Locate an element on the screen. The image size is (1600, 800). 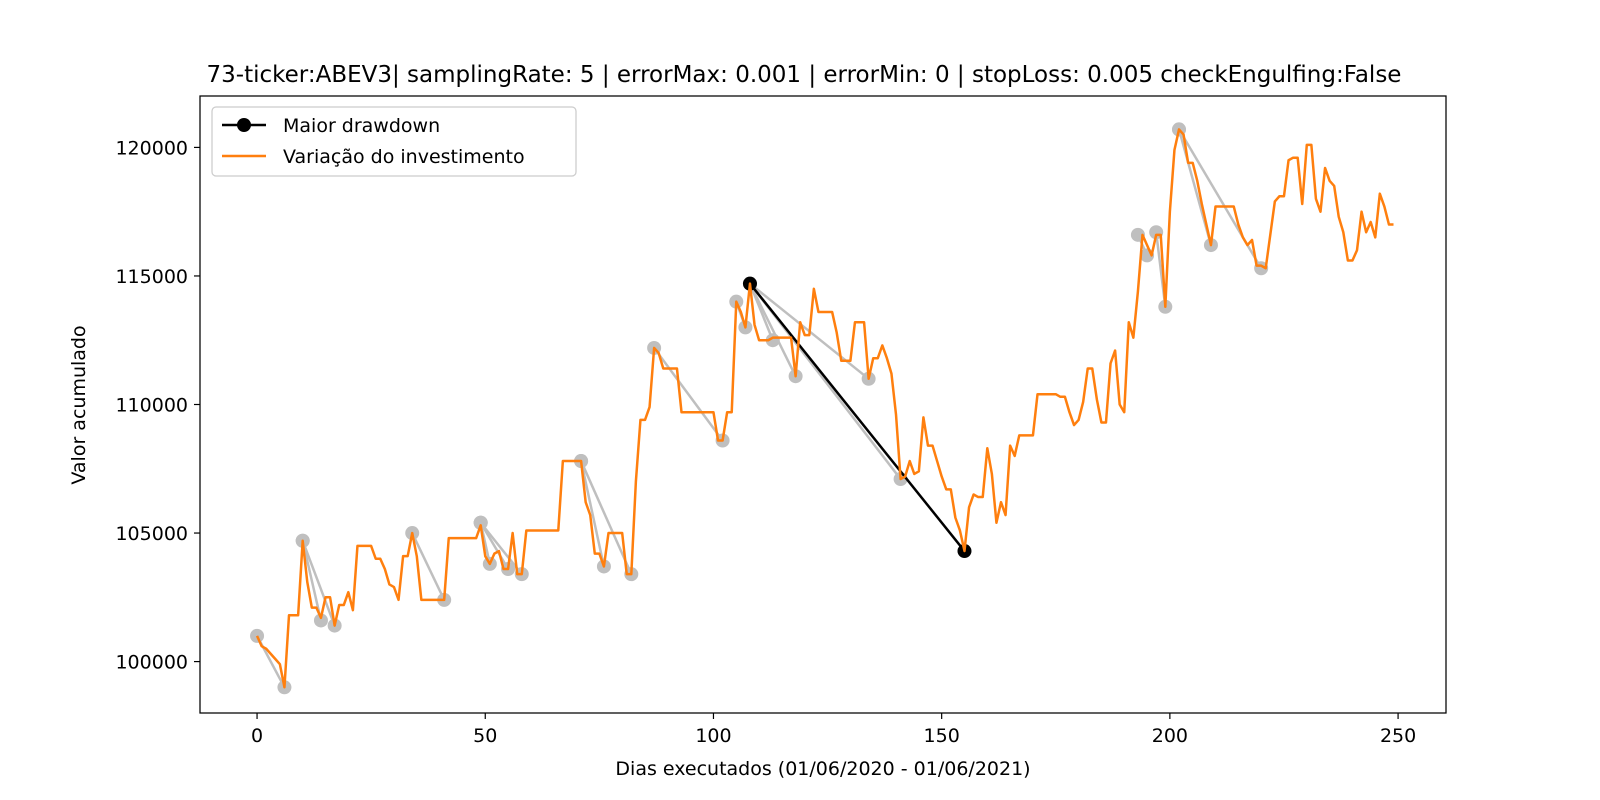
legend-box is located at coordinates (394, 141).